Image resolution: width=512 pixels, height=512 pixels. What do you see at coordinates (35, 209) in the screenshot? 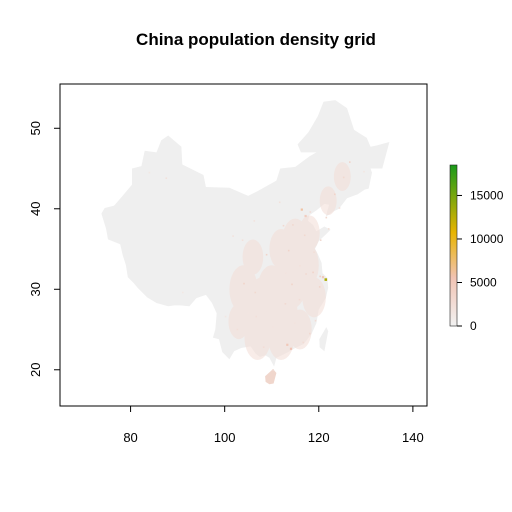
I see `y-tick-label: 40` at bounding box center [35, 209].